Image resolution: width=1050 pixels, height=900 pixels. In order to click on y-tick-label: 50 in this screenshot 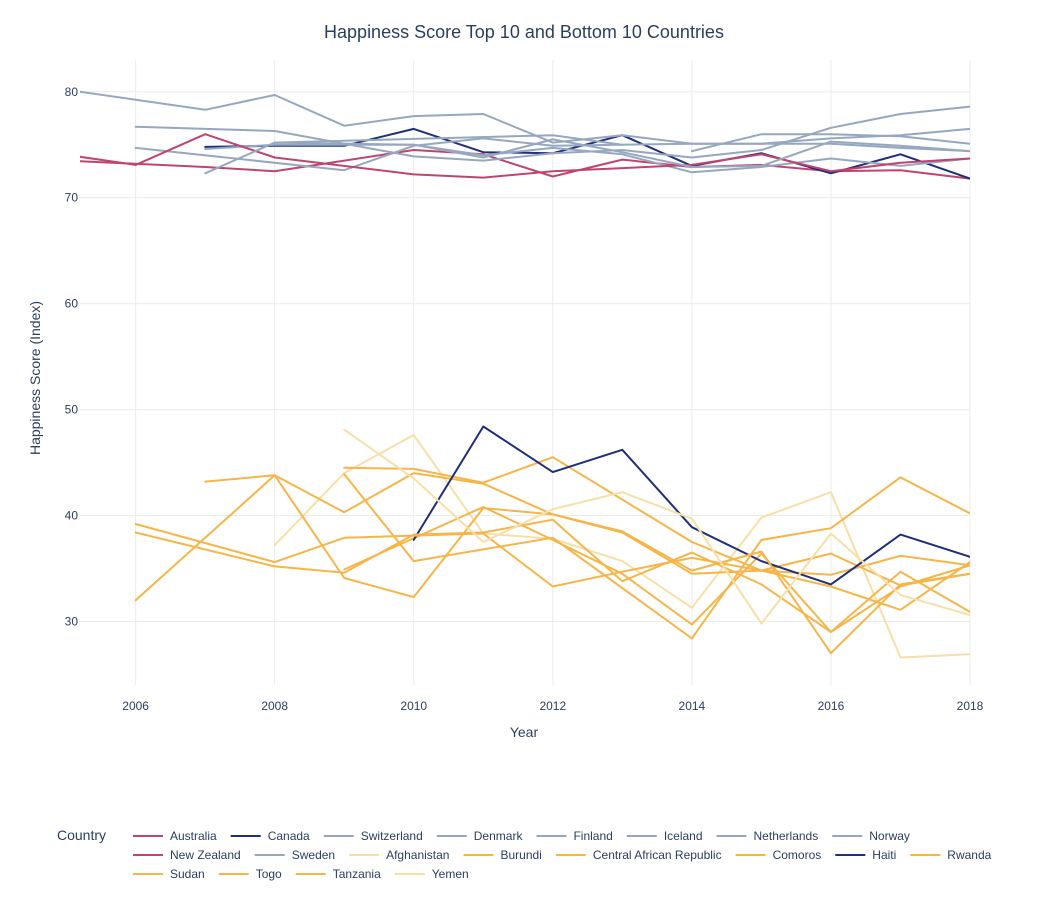, I will do `click(72, 410)`.